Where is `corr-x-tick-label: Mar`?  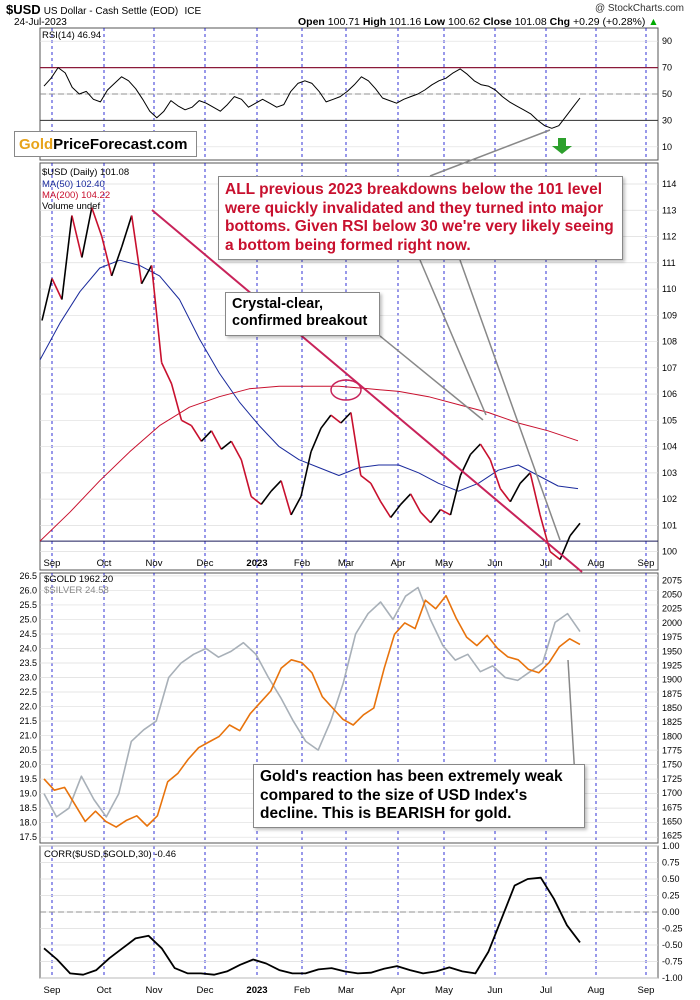 corr-x-tick-label: Mar is located at coordinates (346, 990).